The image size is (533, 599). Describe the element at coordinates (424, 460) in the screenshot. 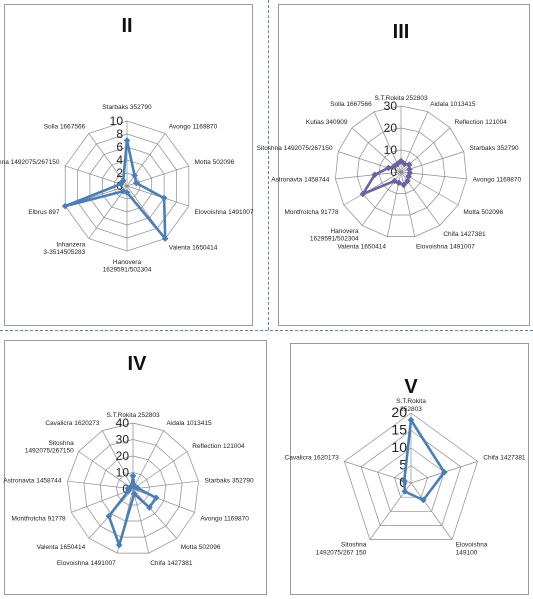

I see `series-line` at that location.